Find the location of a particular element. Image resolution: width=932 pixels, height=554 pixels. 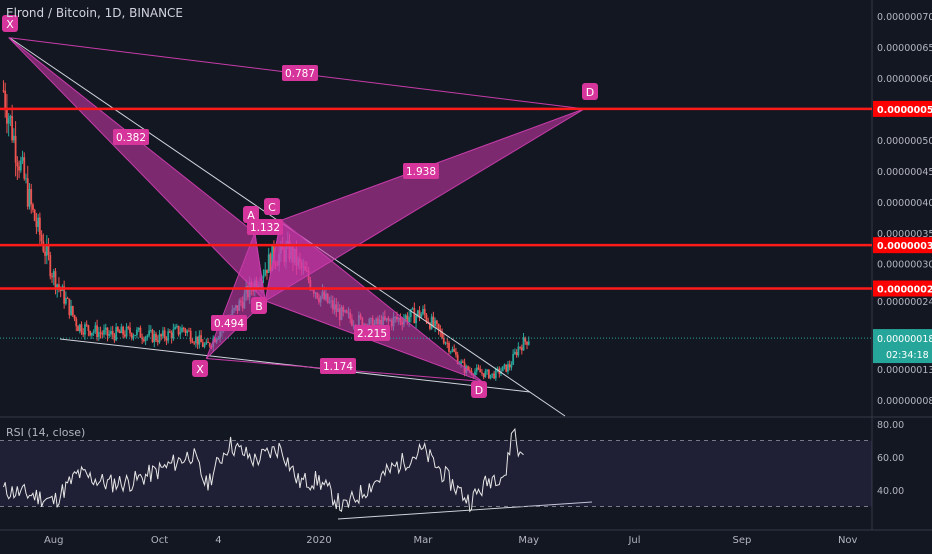

rsi-y-tick-label: 40.00 is located at coordinates (890, 491).